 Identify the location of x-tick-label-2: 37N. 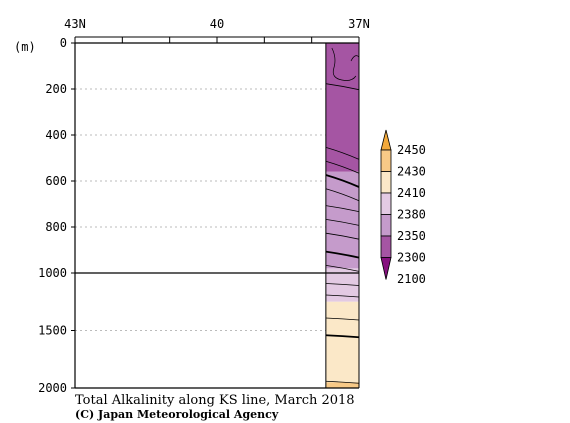
(359, 24).